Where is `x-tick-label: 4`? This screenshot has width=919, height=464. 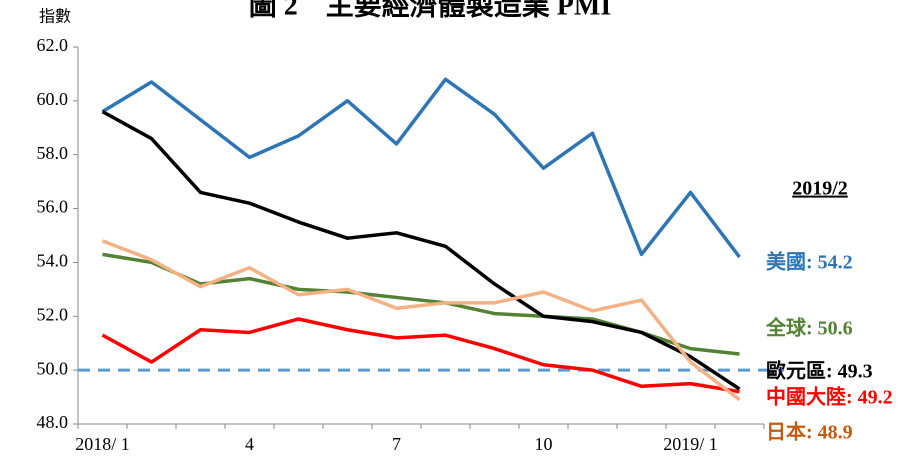
x-tick-label: 4 is located at coordinates (249, 444).